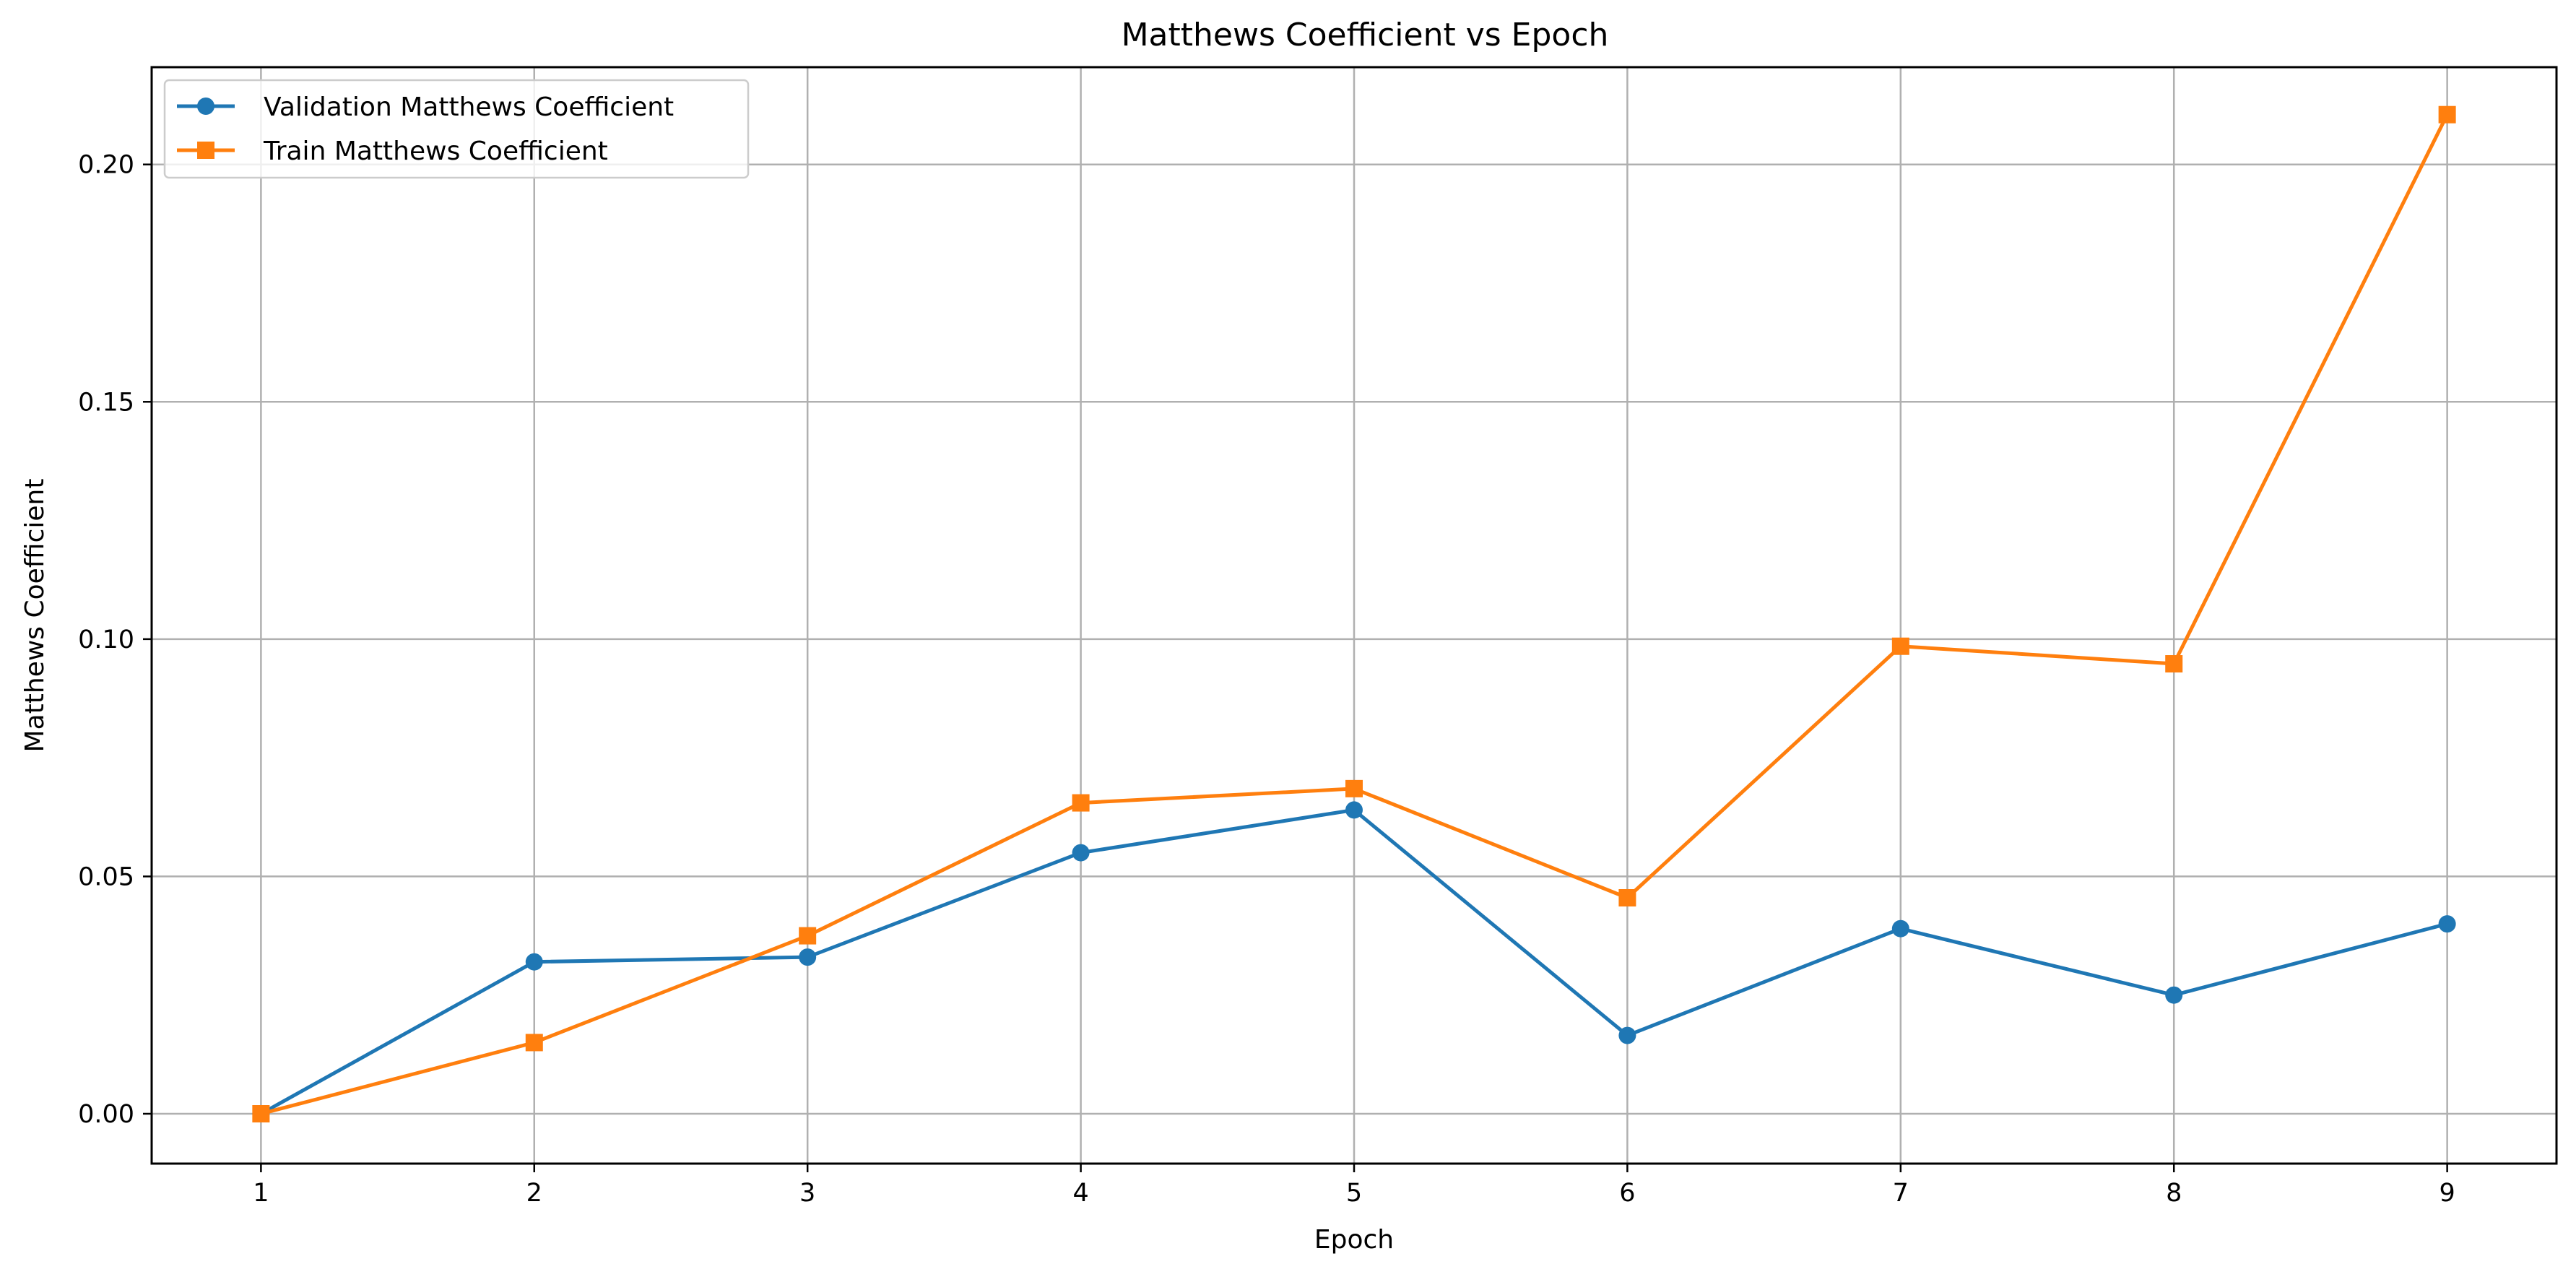 The image size is (2576, 1277). Describe the element at coordinates (205, 106) in the screenshot. I see `legend-marker-validation` at that location.